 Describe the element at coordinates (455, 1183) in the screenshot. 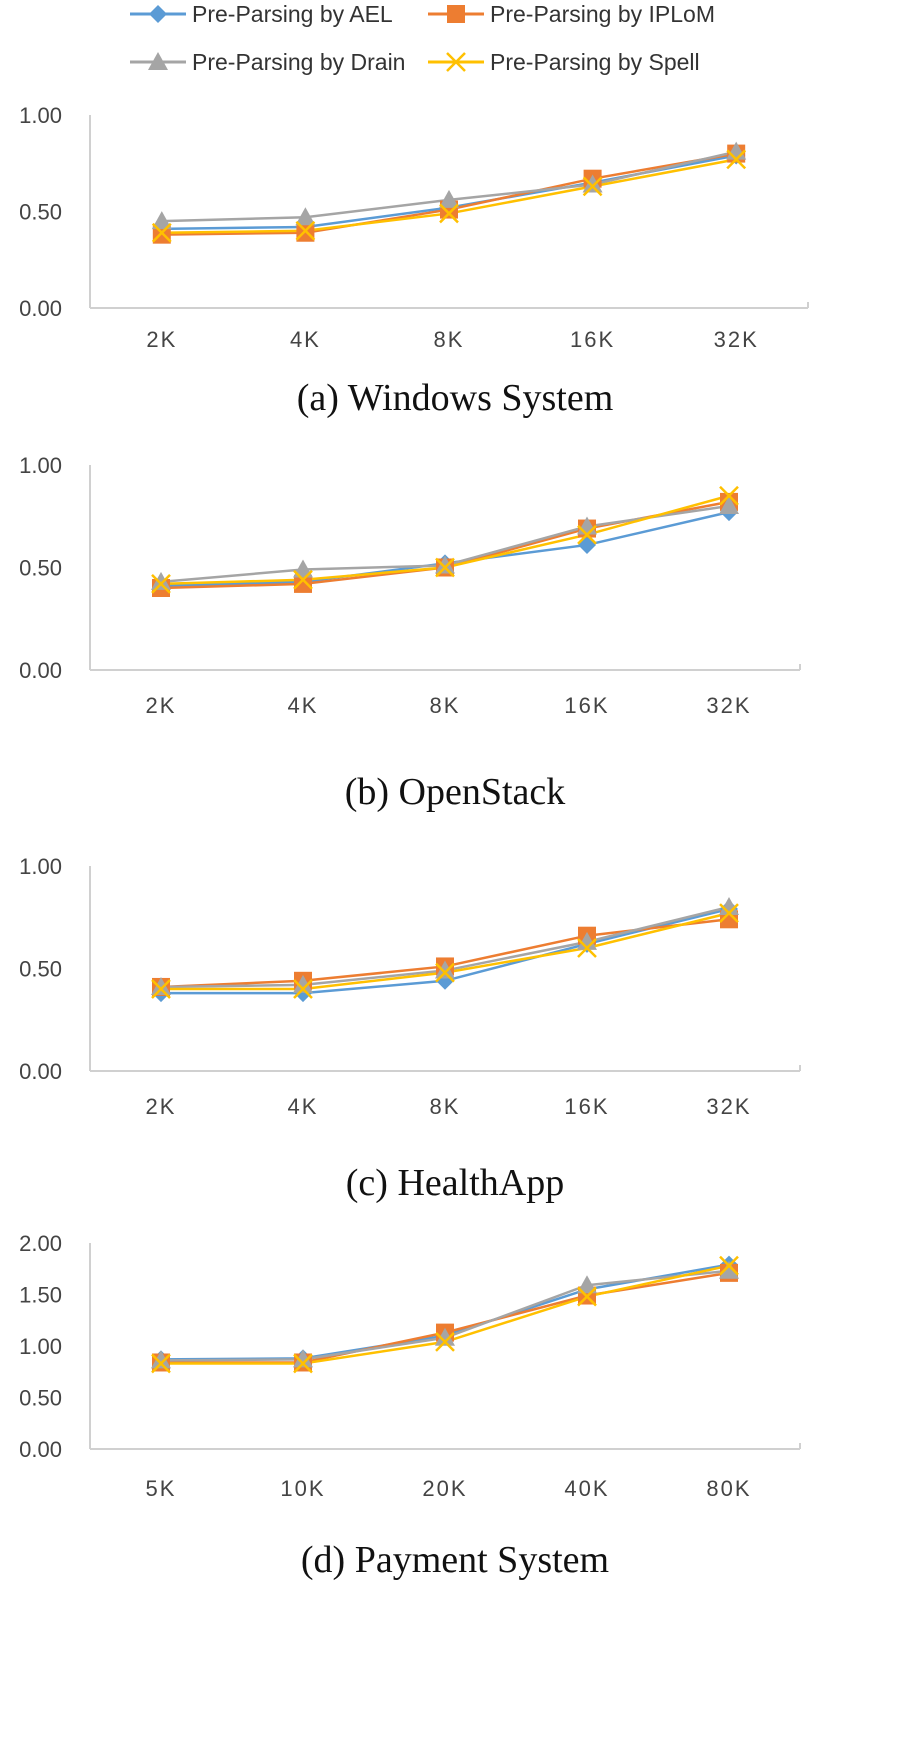

I see `panel-caption: (c) HealthApp` at that location.